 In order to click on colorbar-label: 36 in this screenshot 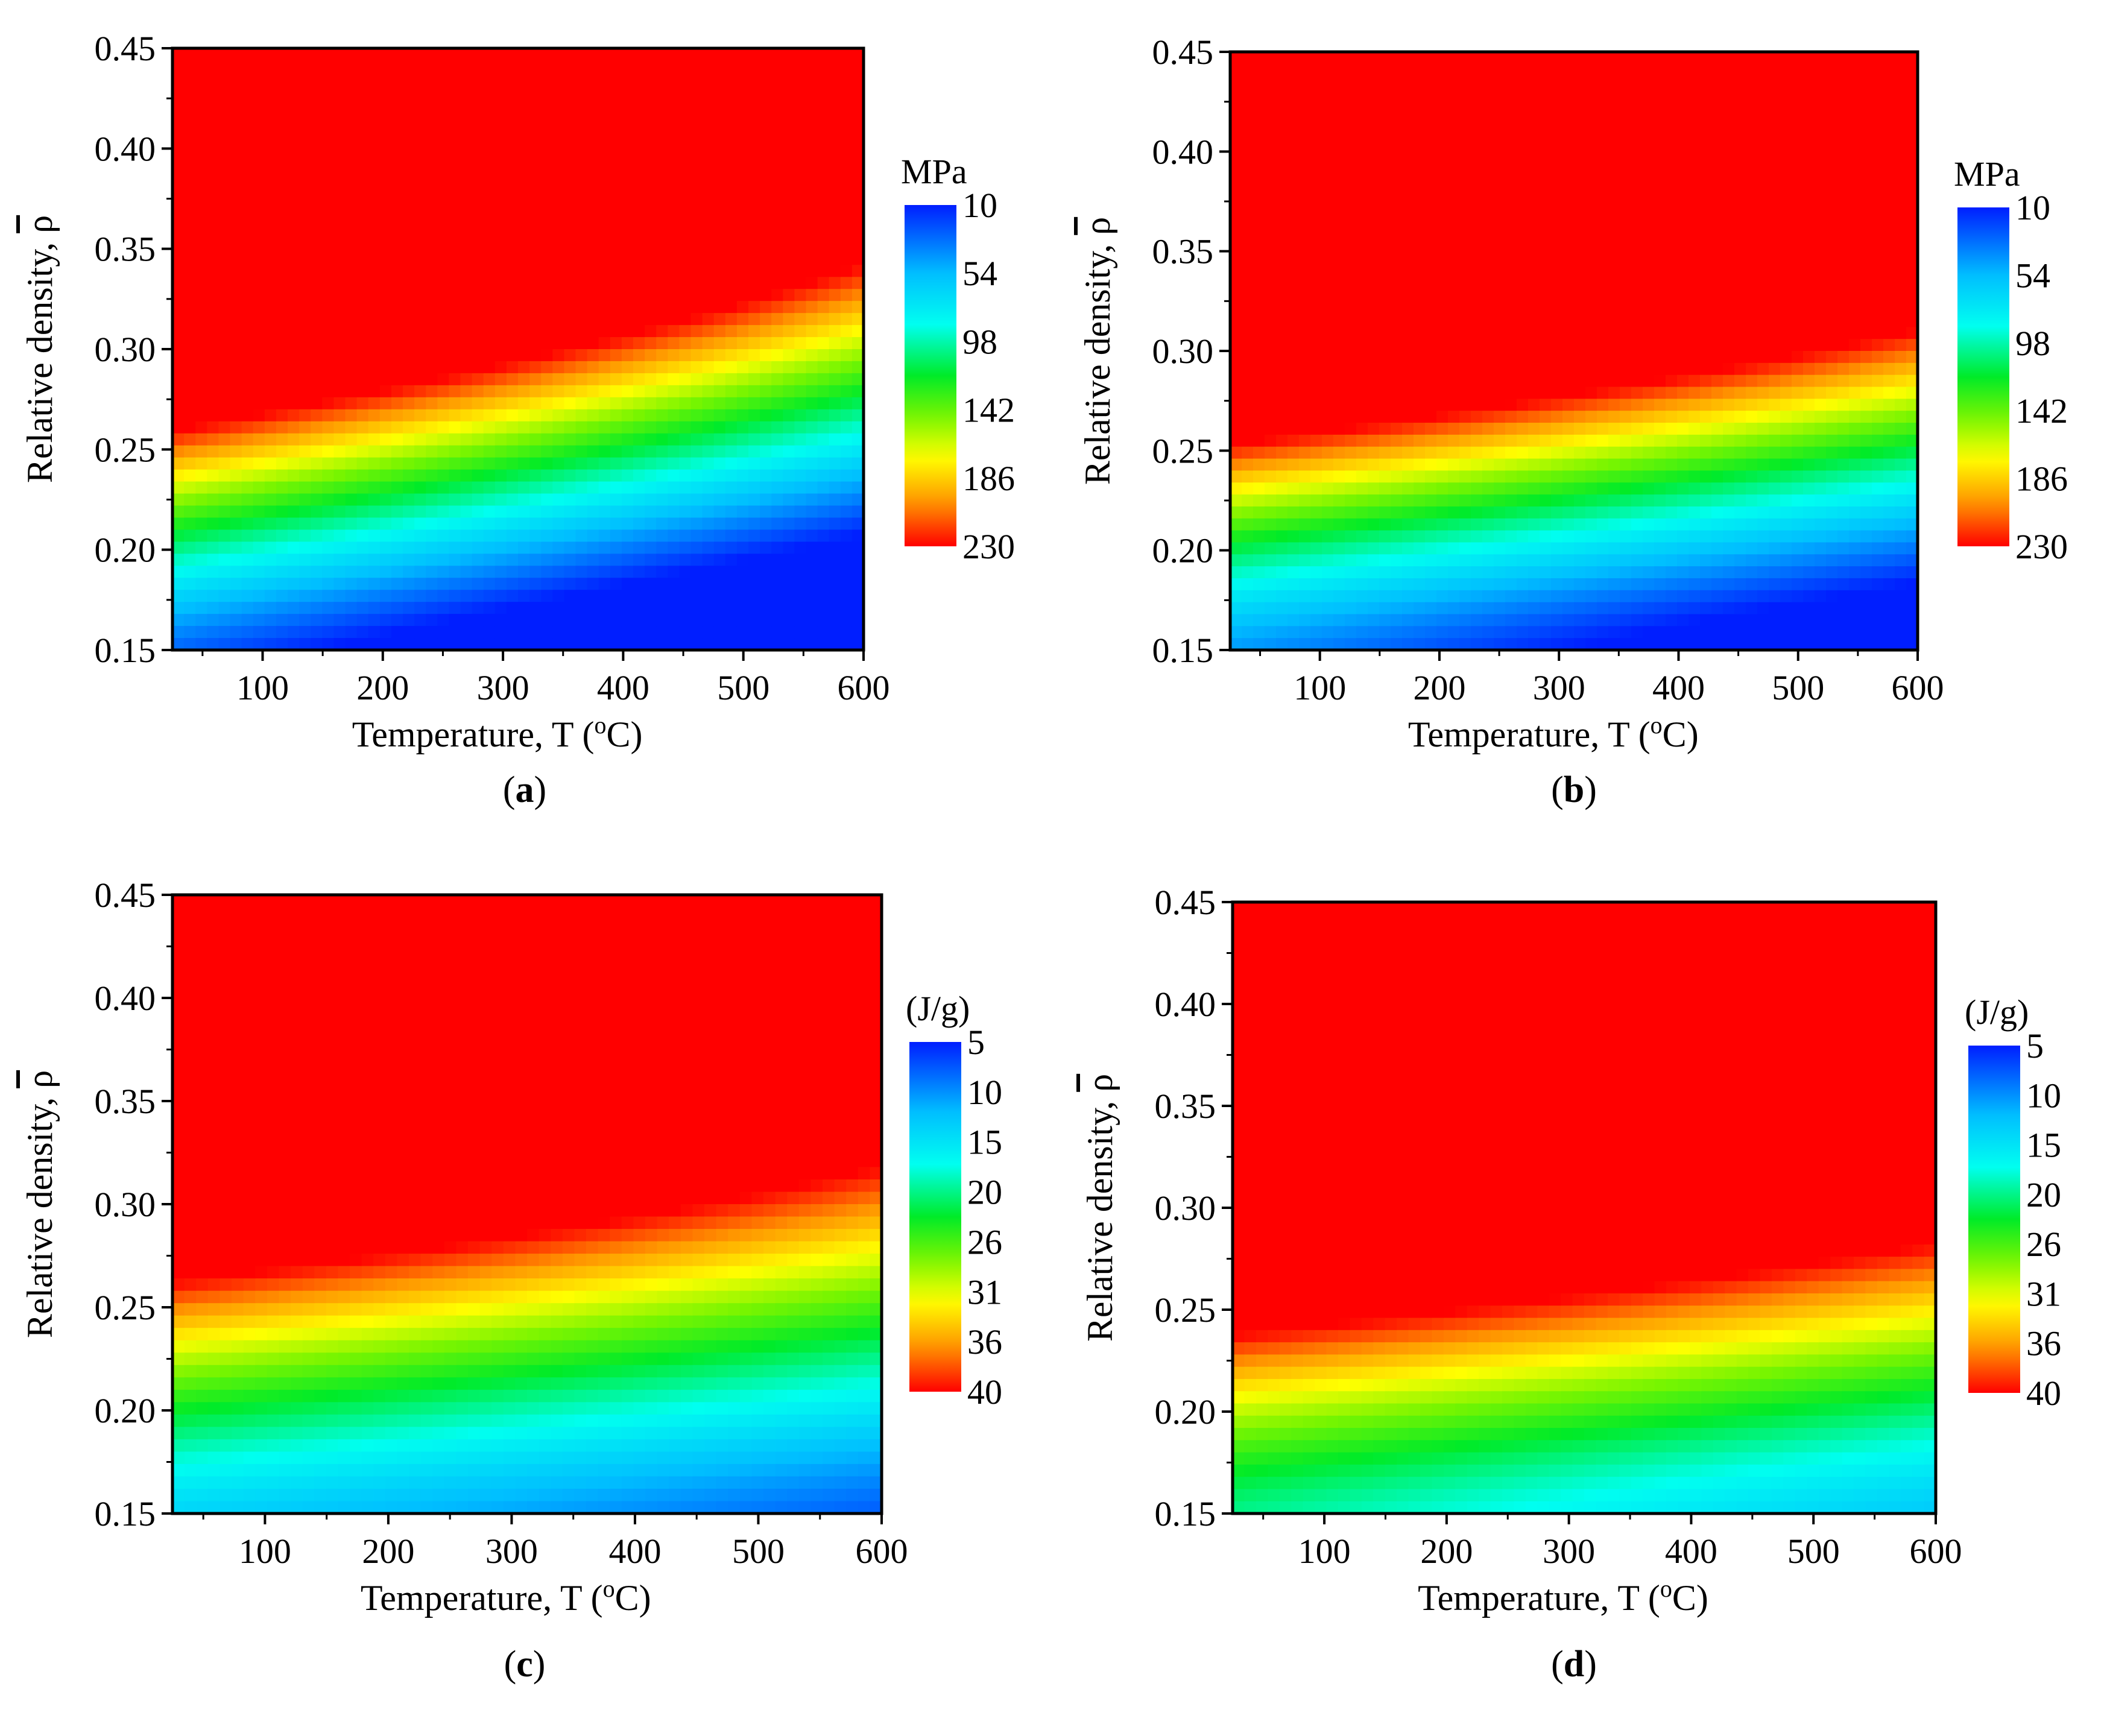, I will do `click(985, 1342)`.